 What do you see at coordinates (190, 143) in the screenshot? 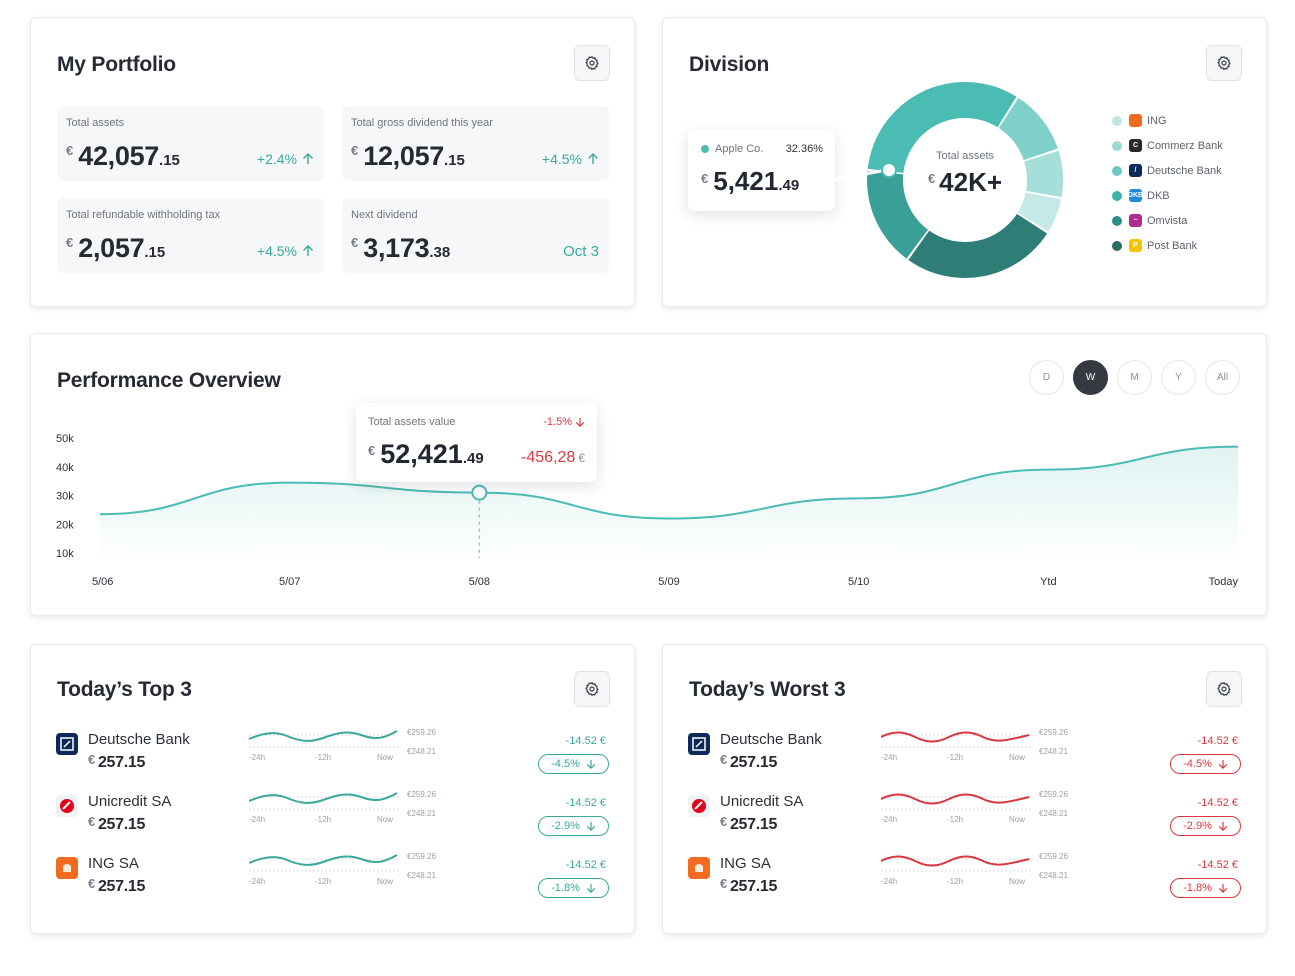
I see `stat-total-assets: Total assets €42,057.15 +2.4%` at bounding box center [190, 143].